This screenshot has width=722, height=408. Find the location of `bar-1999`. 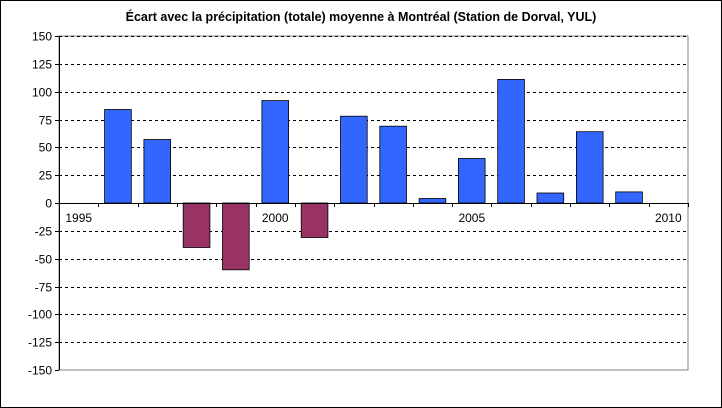

bar-1999 is located at coordinates (236, 236).